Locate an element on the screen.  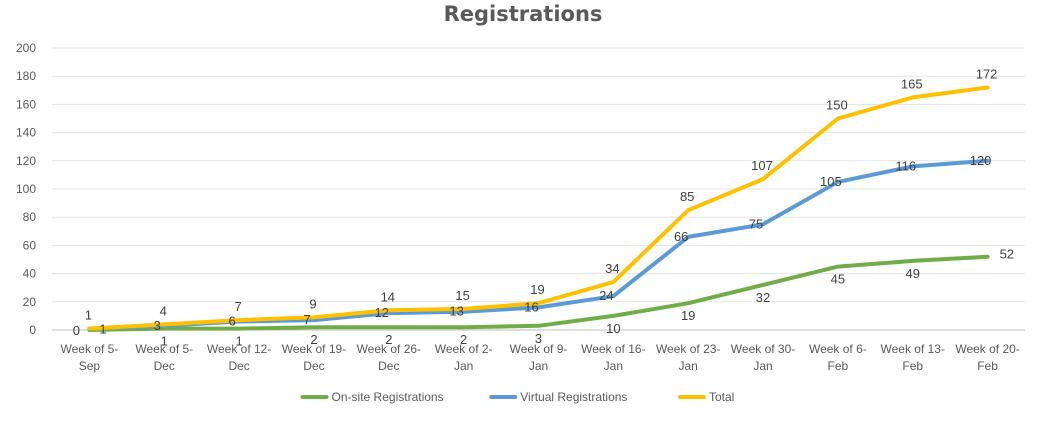
data-label-on-site-registrations: 49 is located at coordinates (912, 273).